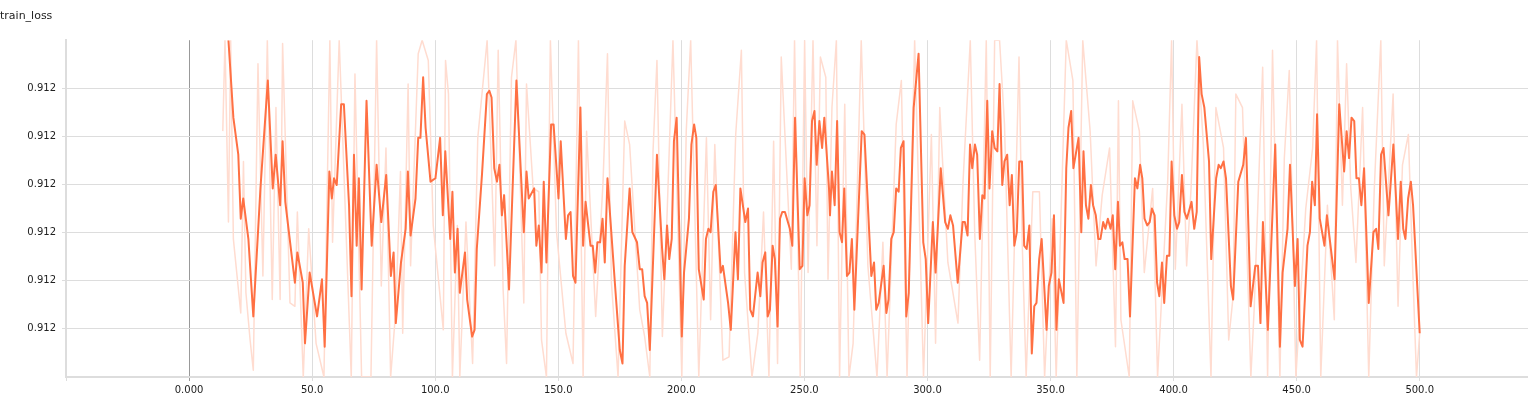 The image size is (1528, 399). I want to click on x-tick-label: 400.0, so click(1173, 389).